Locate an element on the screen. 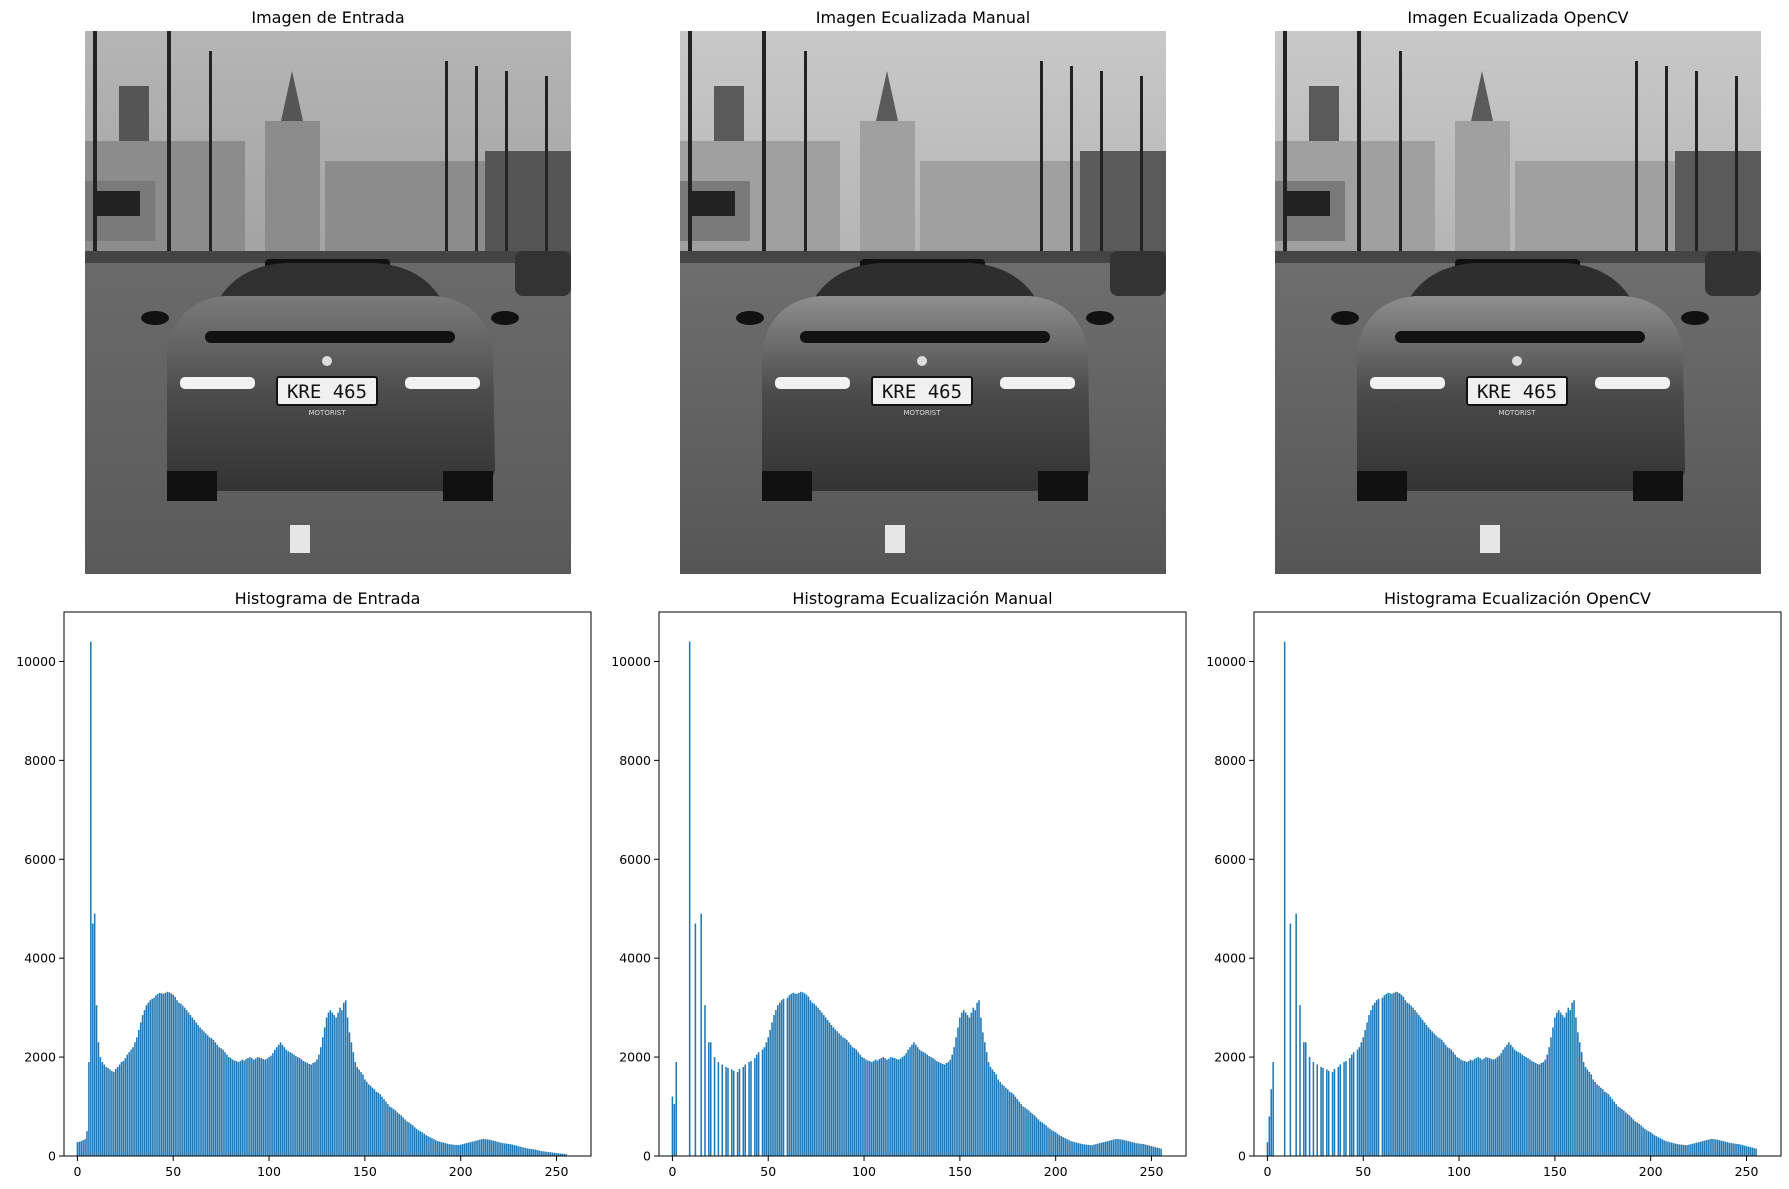  x-tick-label: 150 is located at coordinates (960, 1171).